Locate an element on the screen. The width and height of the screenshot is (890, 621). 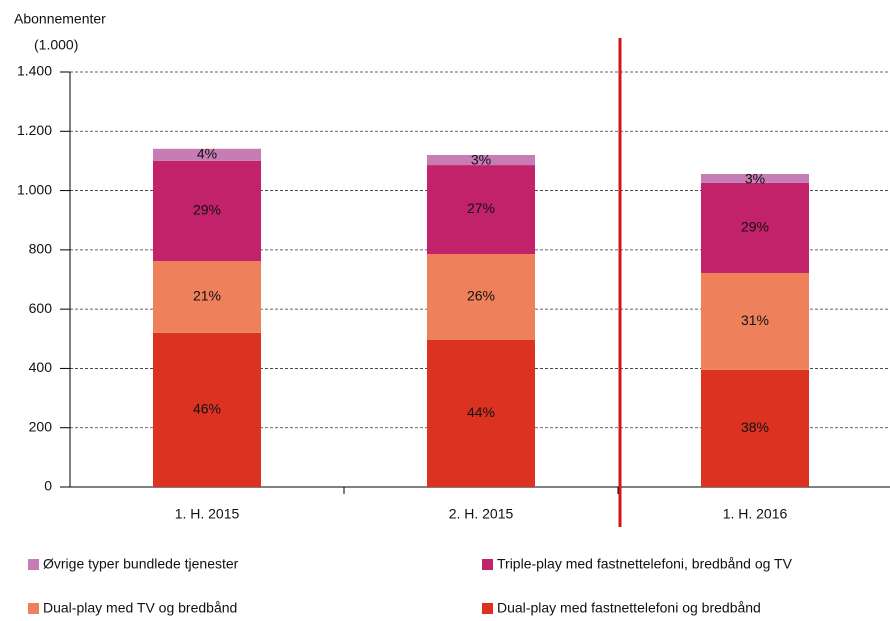
x-tick-label: 2. H. 2015 is located at coordinates (481, 514).